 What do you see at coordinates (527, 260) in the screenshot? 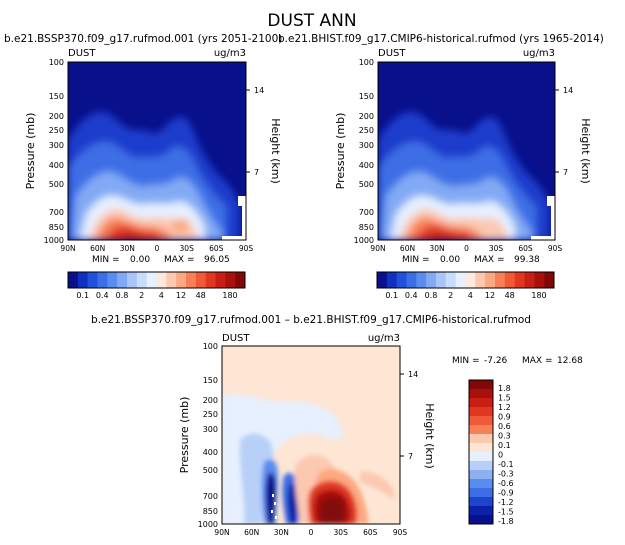
I see `panel-historical-max-value: 99.38` at bounding box center [527, 260].